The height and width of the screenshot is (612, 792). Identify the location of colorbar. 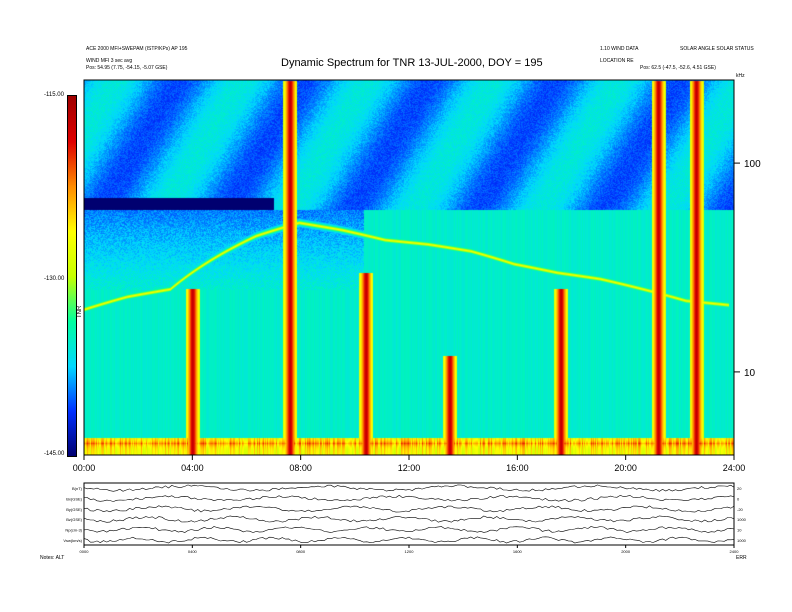
(72, 276).